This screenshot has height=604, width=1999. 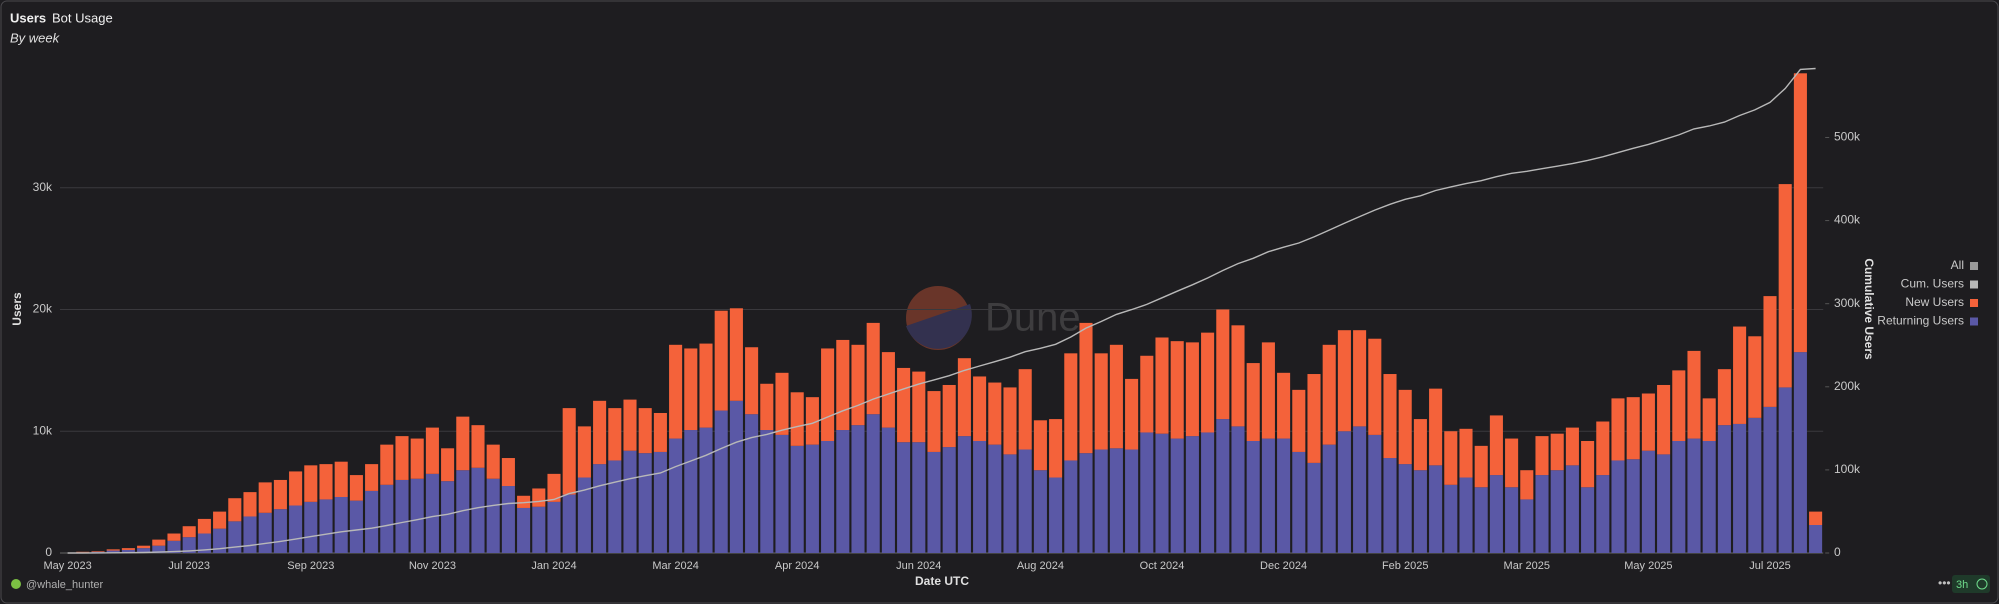 What do you see at coordinates (1957, 265) in the screenshot?
I see `legend-label: All` at bounding box center [1957, 265].